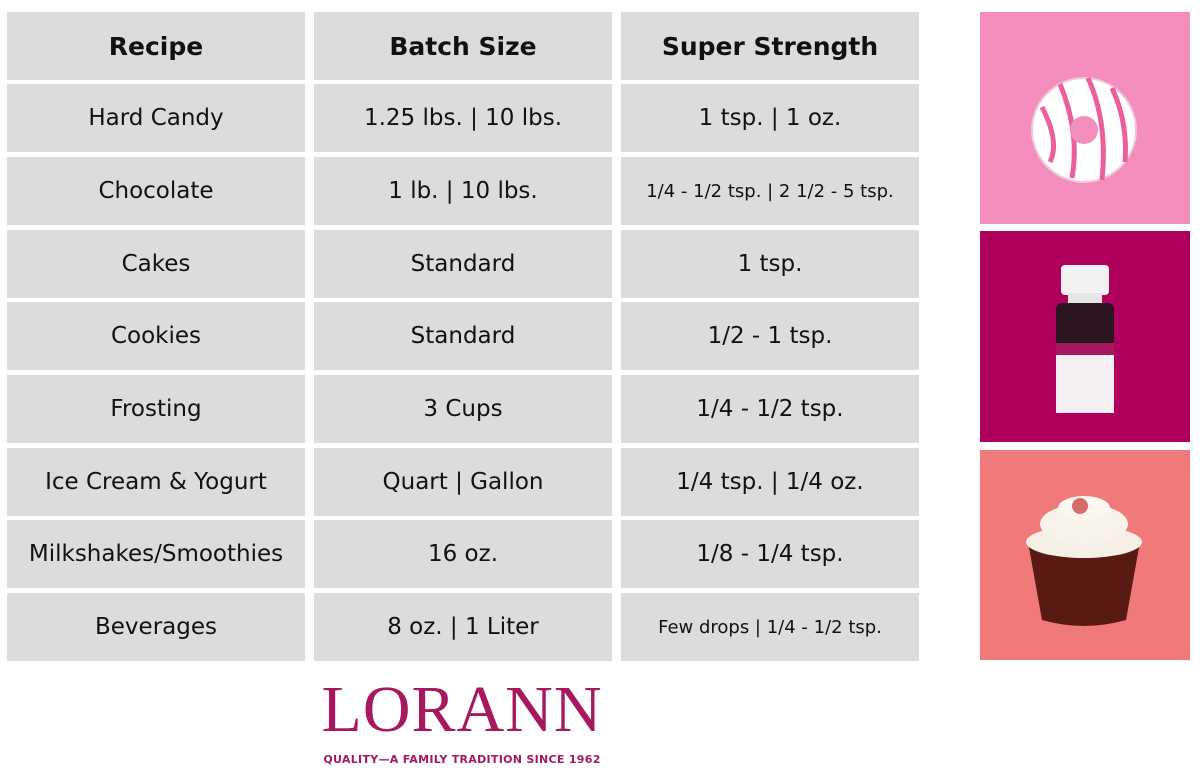 The image size is (1200, 776). I want to click on table-cell: 1 tsp. | 1 oz., so click(770, 118).